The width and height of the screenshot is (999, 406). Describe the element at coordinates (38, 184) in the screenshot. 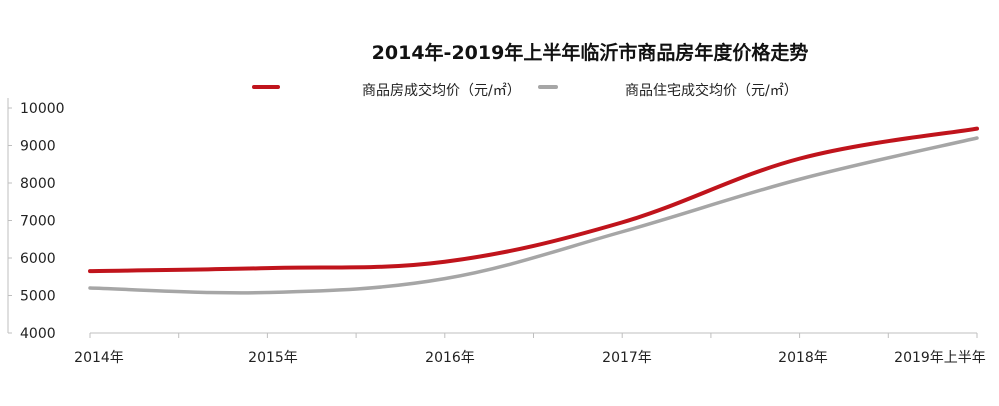

I see `y-tick-label: 8000` at that location.